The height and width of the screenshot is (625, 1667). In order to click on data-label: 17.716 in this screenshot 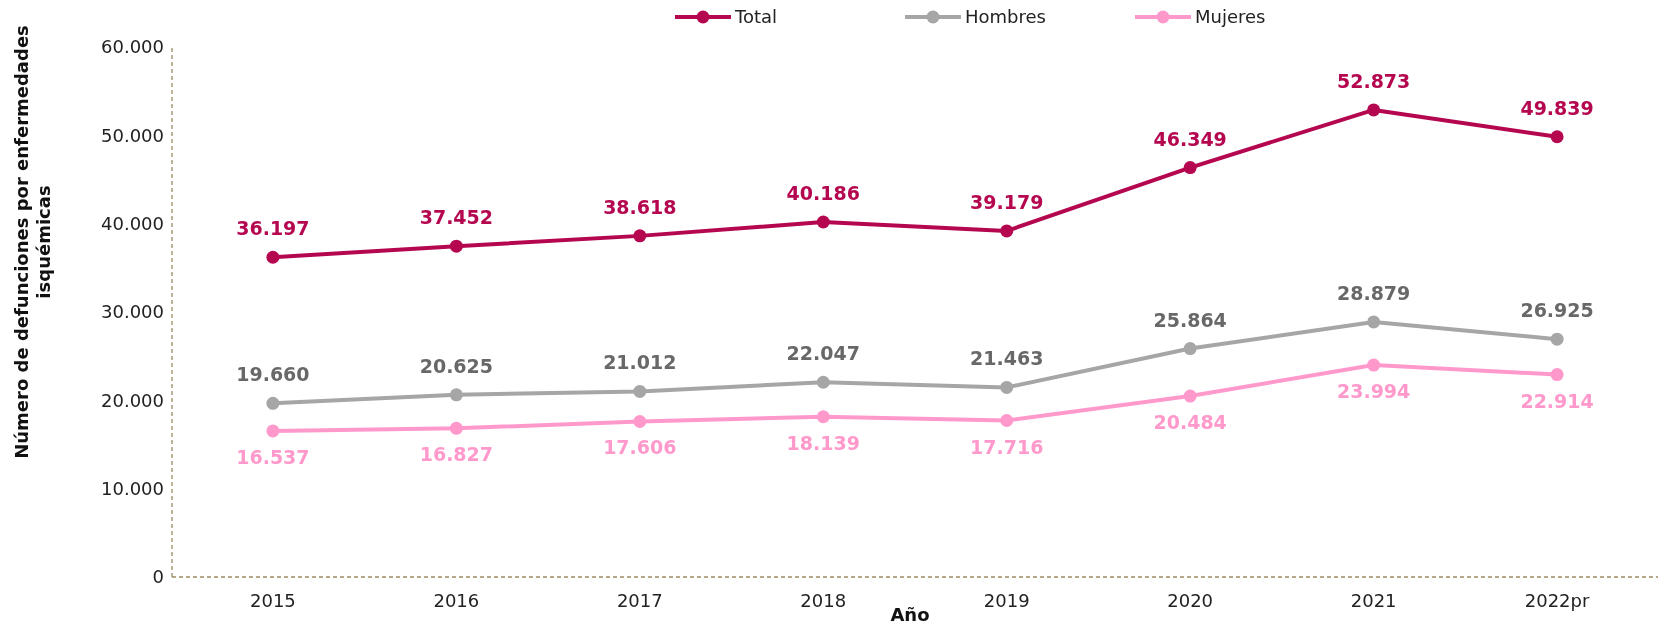, I will do `click(1007, 446)`.